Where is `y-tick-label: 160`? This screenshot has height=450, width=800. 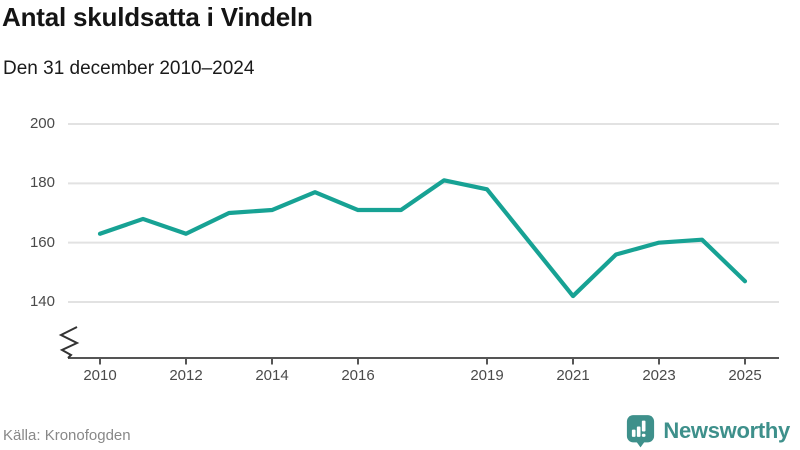
y-tick-label: 160 is located at coordinates (42, 242).